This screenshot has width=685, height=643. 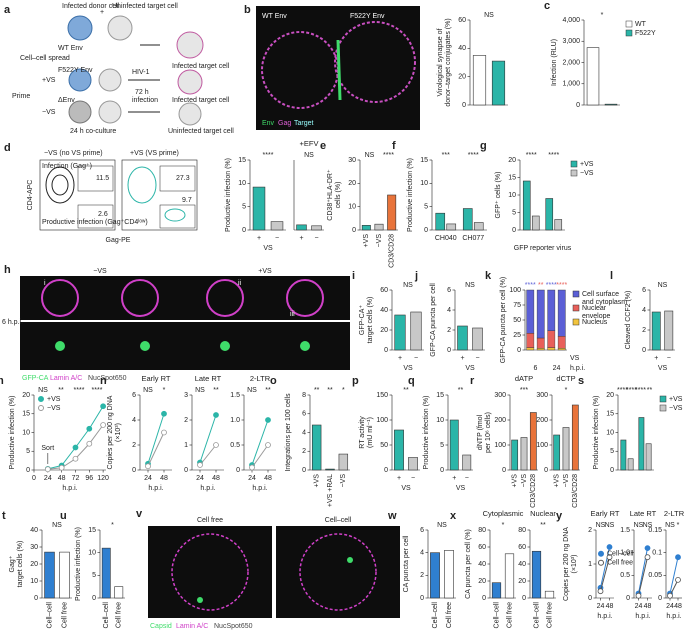 What do you see at coordinates (49, 112) in the screenshot?
I see `label: −VS` at bounding box center [49, 112].